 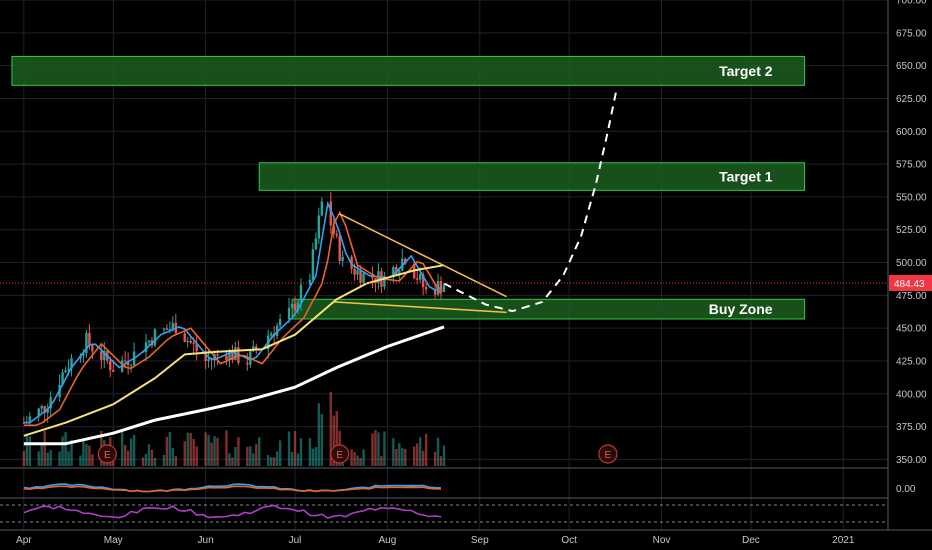 I want to click on y-tick-label: 675.00, so click(x=911, y=33).